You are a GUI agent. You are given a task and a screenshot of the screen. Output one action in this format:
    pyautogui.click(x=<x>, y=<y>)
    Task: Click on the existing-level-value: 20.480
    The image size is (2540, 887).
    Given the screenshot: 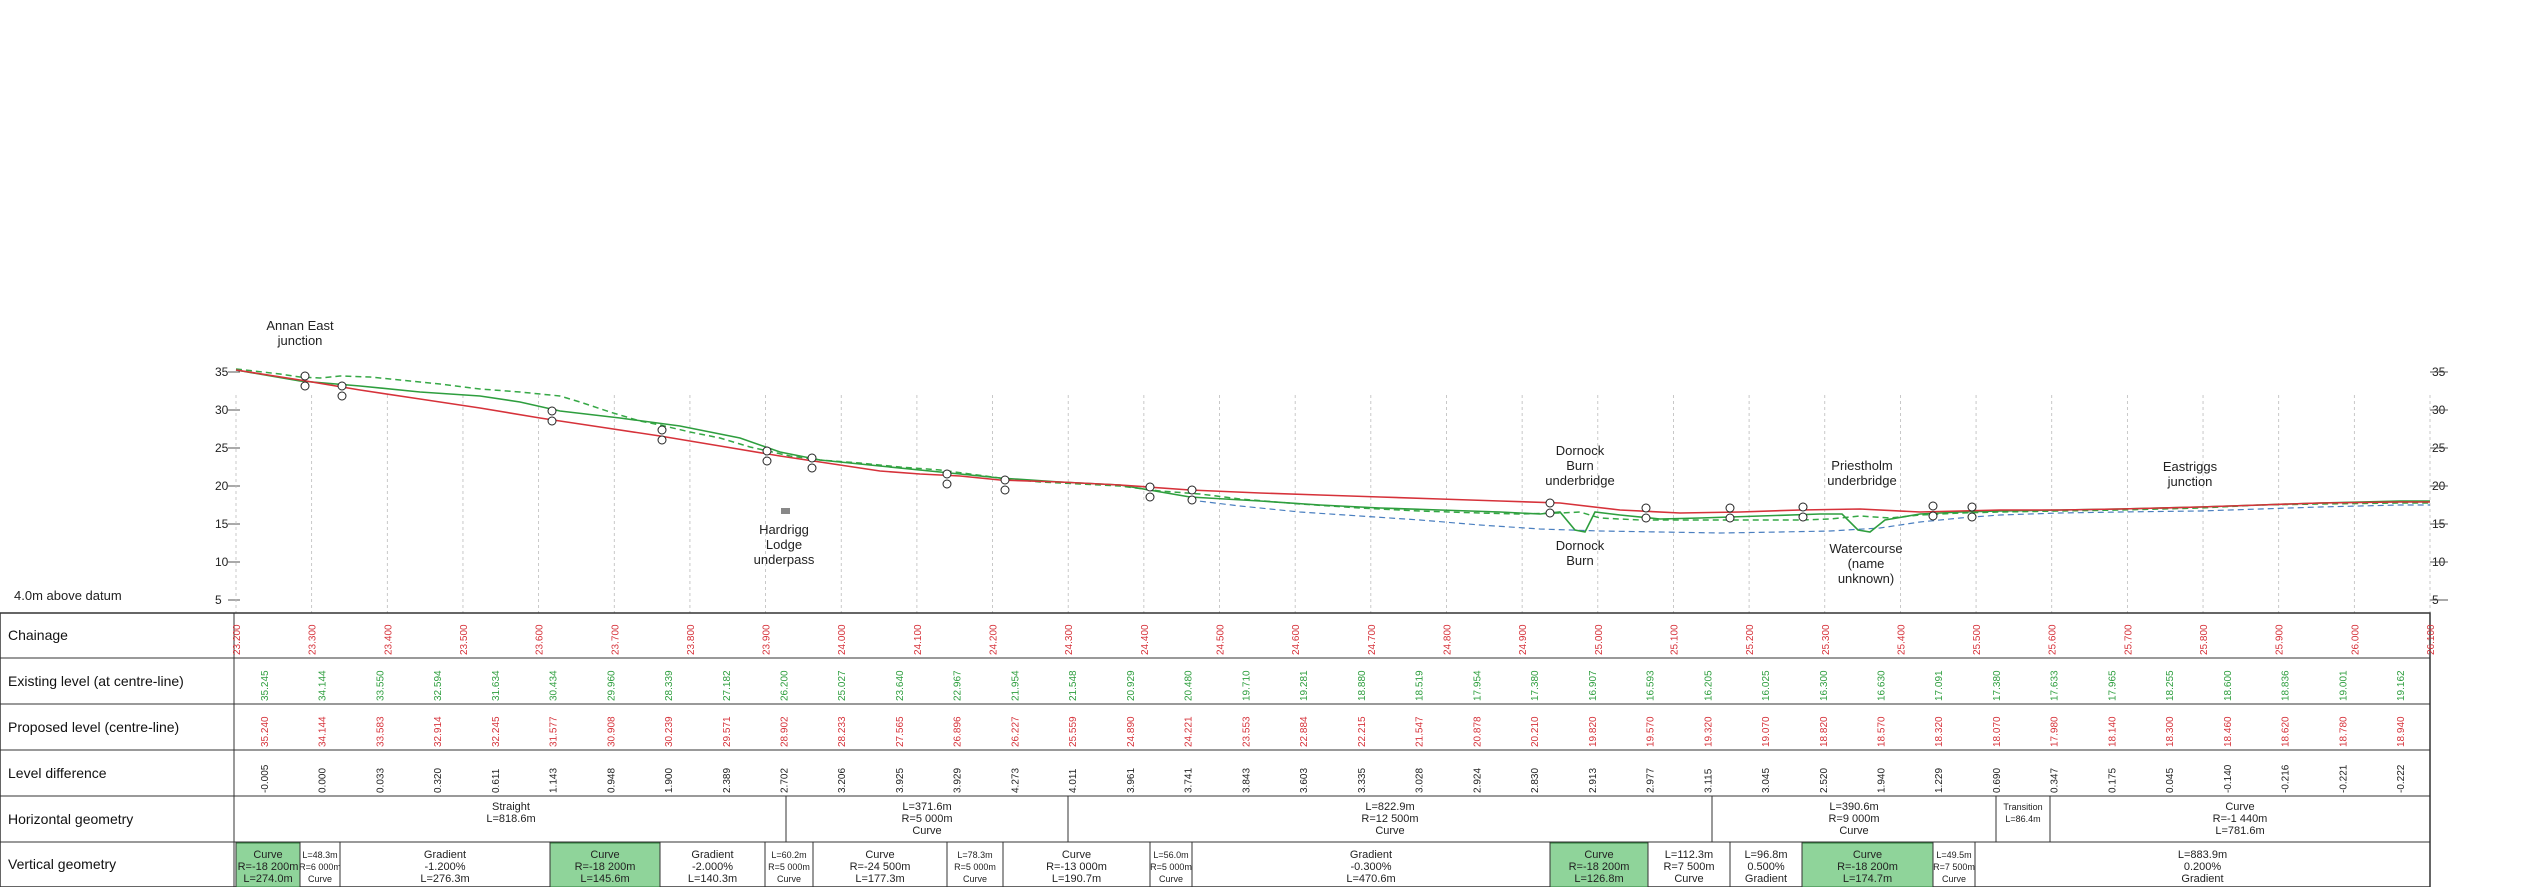 What is the action you would take?
    pyautogui.click(x=1189, y=685)
    